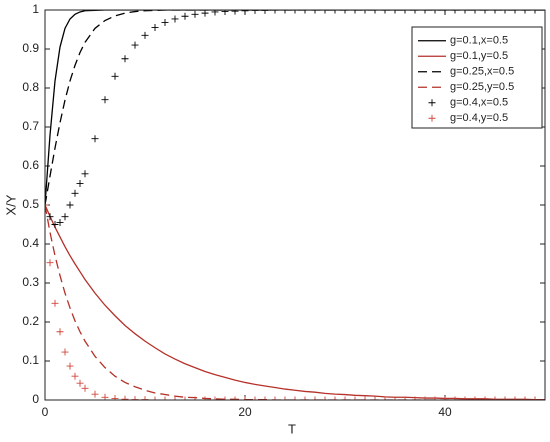 The height and width of the screenshot is (442, 550). What do you see at coordinates (30, 243) in the screenshot?
I see `y-tick-label: 0.4` at bounding box center [30, 243].